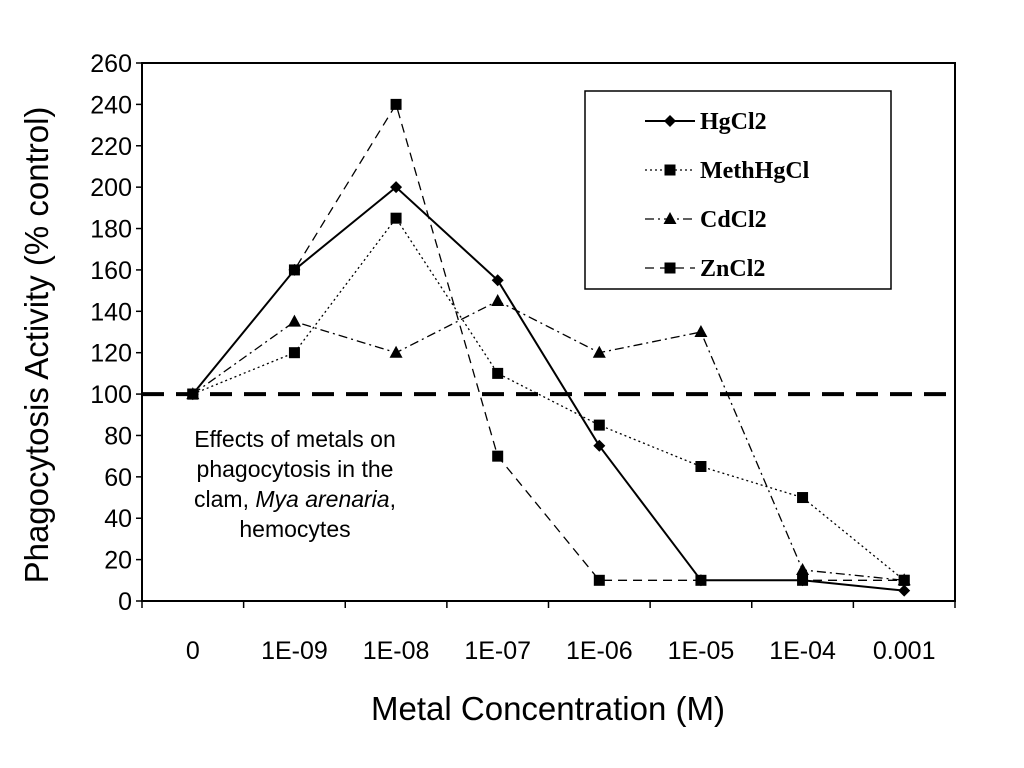 This screenshot has width=1024, height=768. Describe the element at coordinates (599, 651) in the screenshot. I see `x-tick-label: 1E-06` at that location.